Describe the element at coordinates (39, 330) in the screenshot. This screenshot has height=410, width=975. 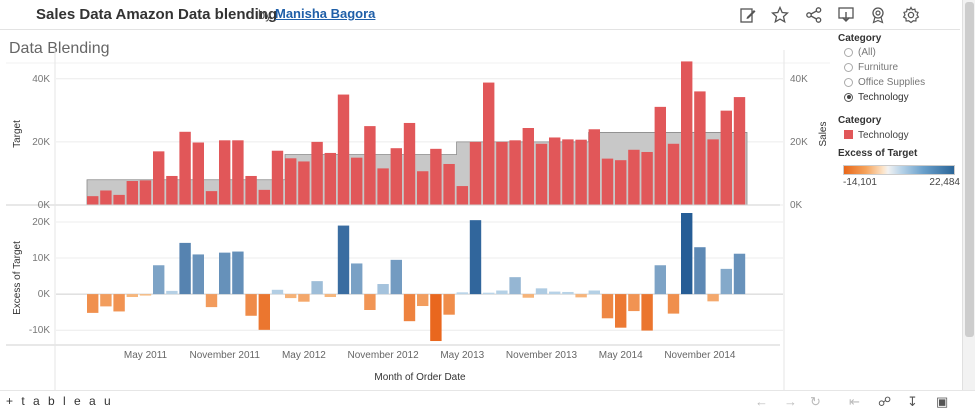
I see `excess-tick-label: -10K` at that location.